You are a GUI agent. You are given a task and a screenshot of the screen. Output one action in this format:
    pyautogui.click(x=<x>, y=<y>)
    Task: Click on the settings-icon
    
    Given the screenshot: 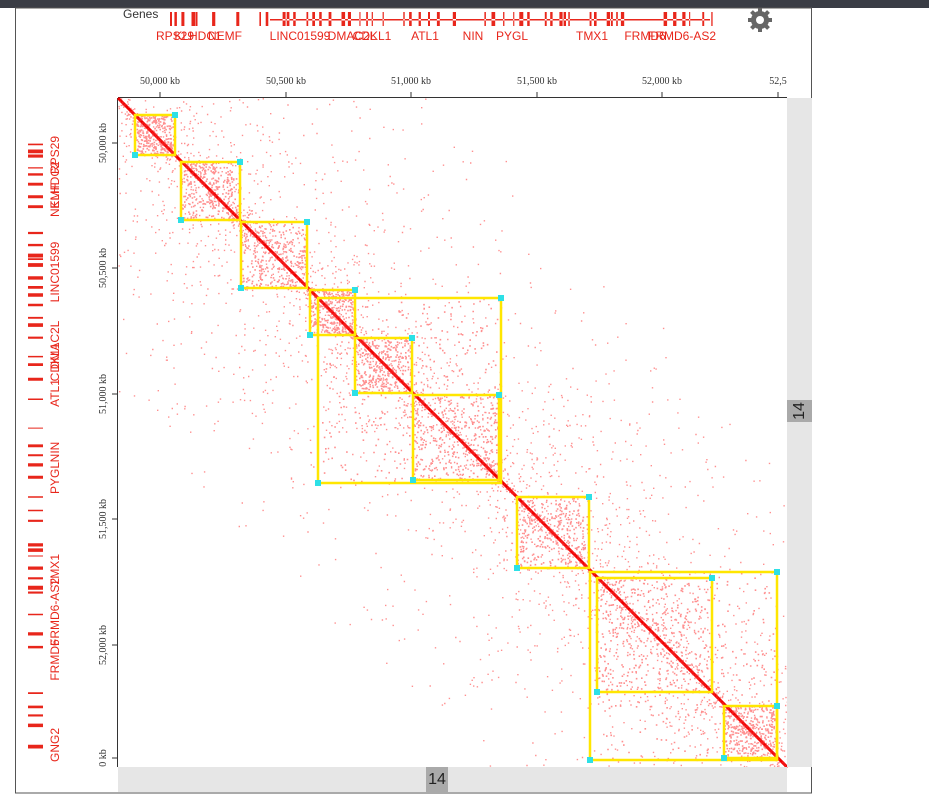 What is the action you would take?
    pyautogui.click(x=760, y=20)
    